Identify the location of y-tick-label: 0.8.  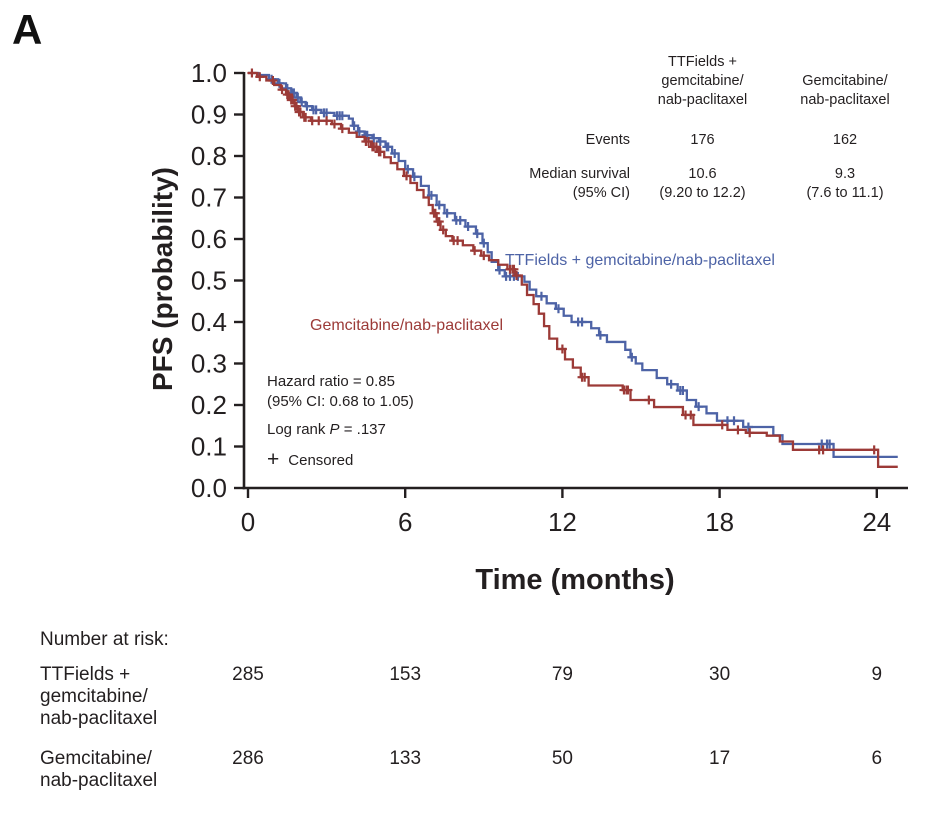
(209, 156).